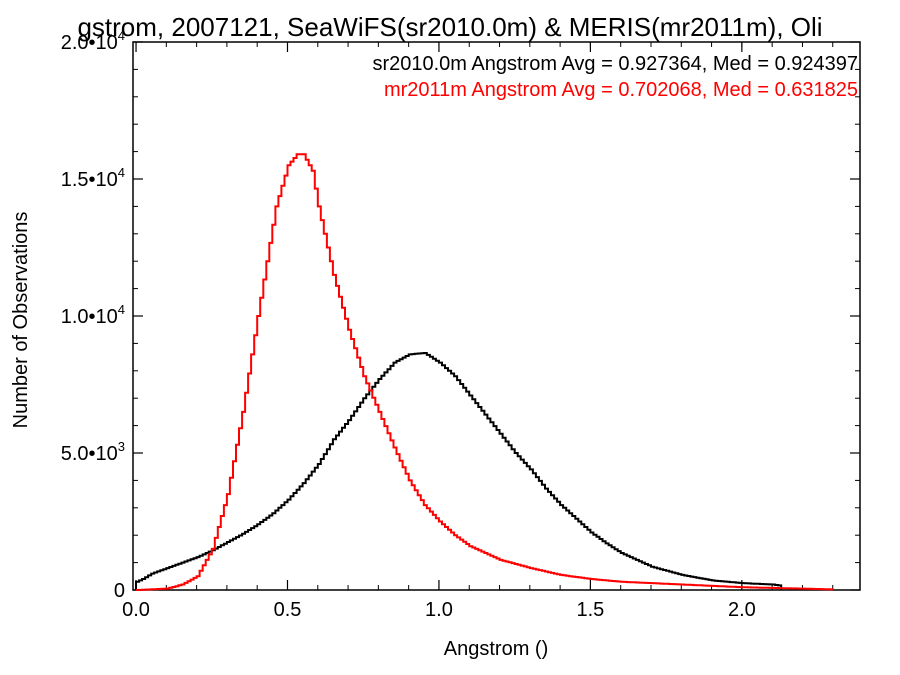 Image resolution: width=900 pixels, height=675 pixels. I want to click on x-tick-label: 0.0, so click(136, 610).